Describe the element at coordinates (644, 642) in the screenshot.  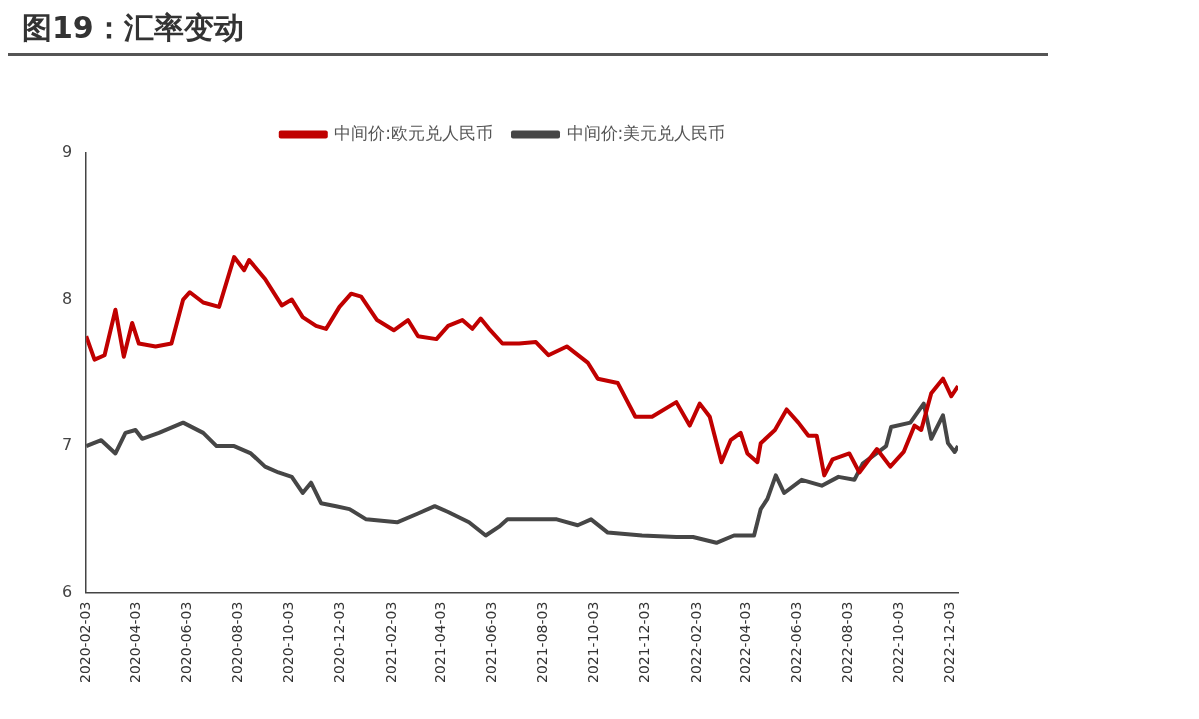
I see `x-tick-label: 2021-12-03` at that location.